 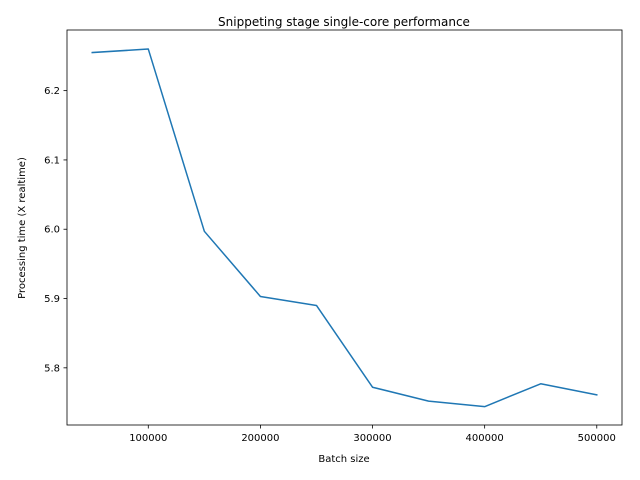 I want to click on x-tick-label: 300000, so click(x=372, y=438).